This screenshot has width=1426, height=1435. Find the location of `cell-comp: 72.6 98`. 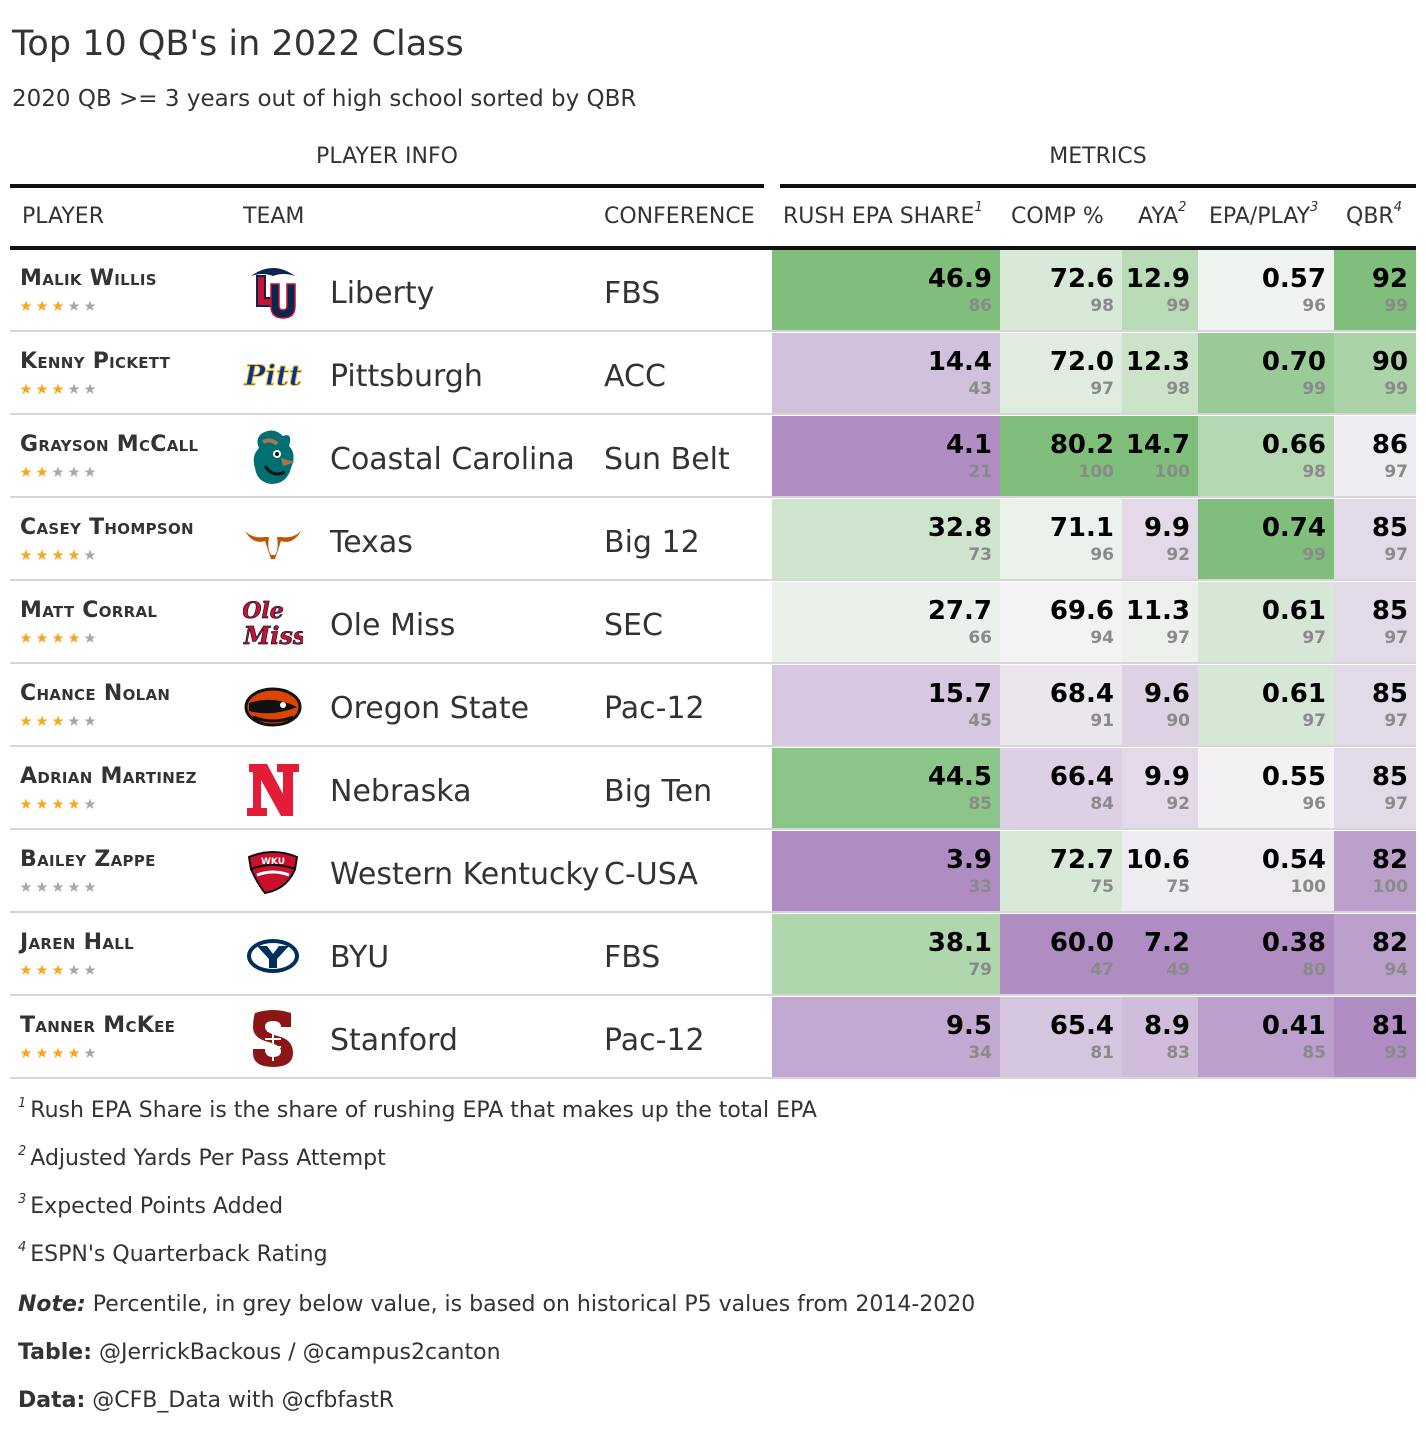

cell-comp: 72.6 98 is located at coordinates (1061, 290).